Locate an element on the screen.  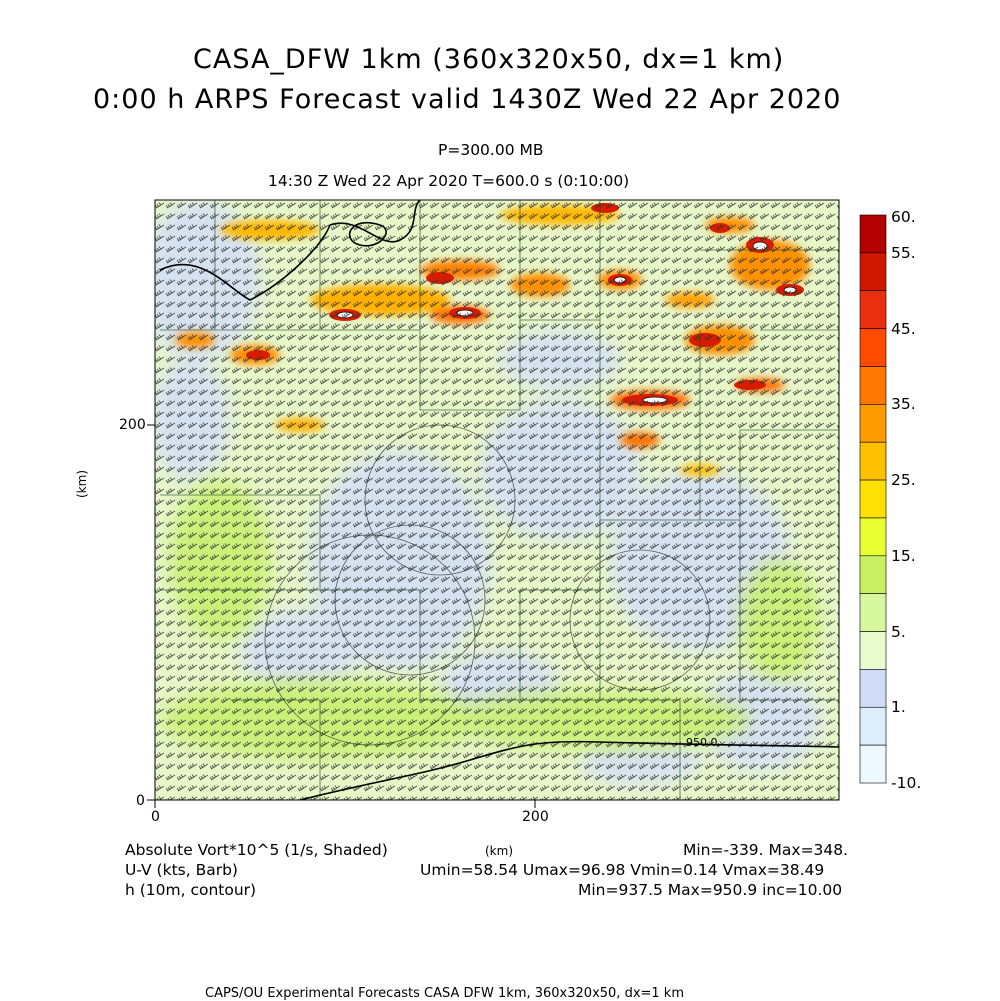
x-axis-label: (km) is located at coordinates (499, 851).